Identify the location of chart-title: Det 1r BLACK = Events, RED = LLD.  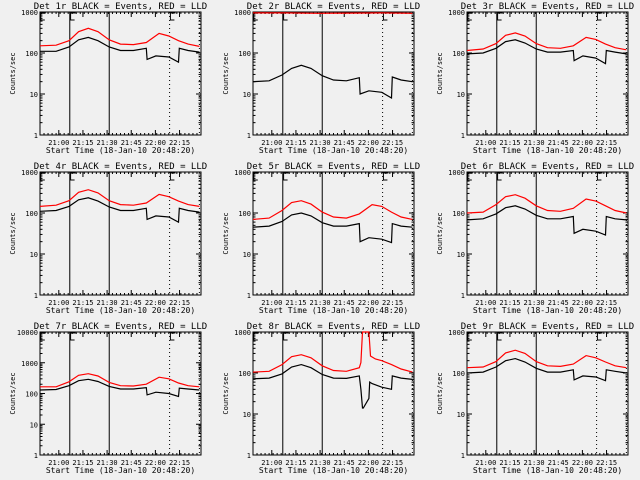
(120, 7).